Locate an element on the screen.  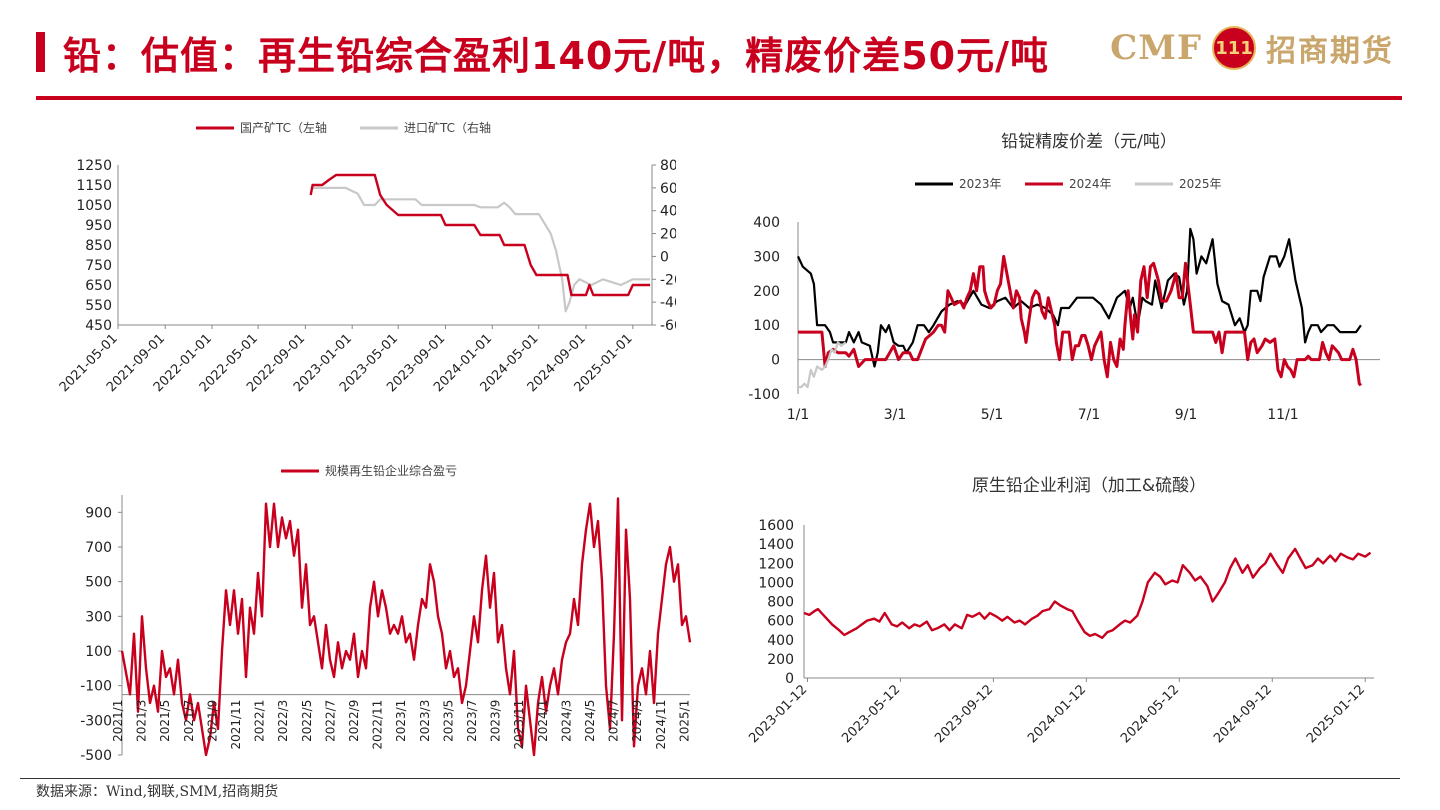
x-tick-label: 2023/1 is located at coordinates (401, 721).